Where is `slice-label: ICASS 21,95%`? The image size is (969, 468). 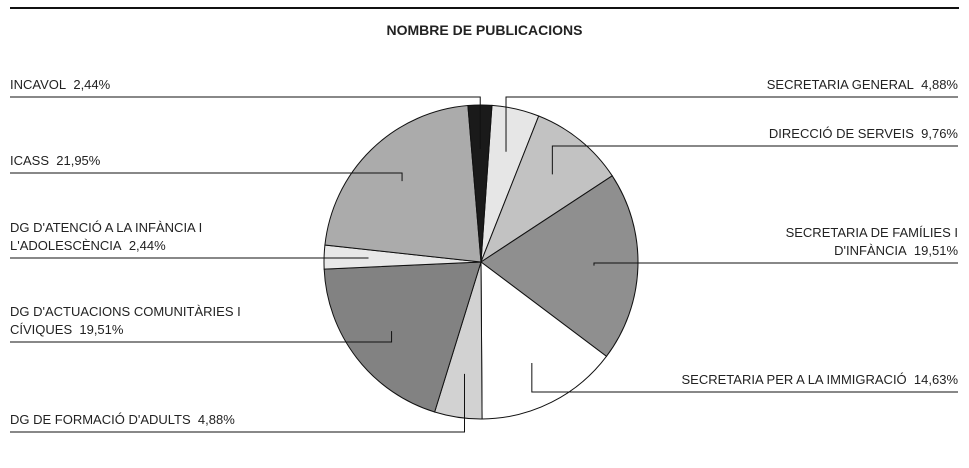 slice-label: ICASS 21,95% is located at coordinates (55, 161).